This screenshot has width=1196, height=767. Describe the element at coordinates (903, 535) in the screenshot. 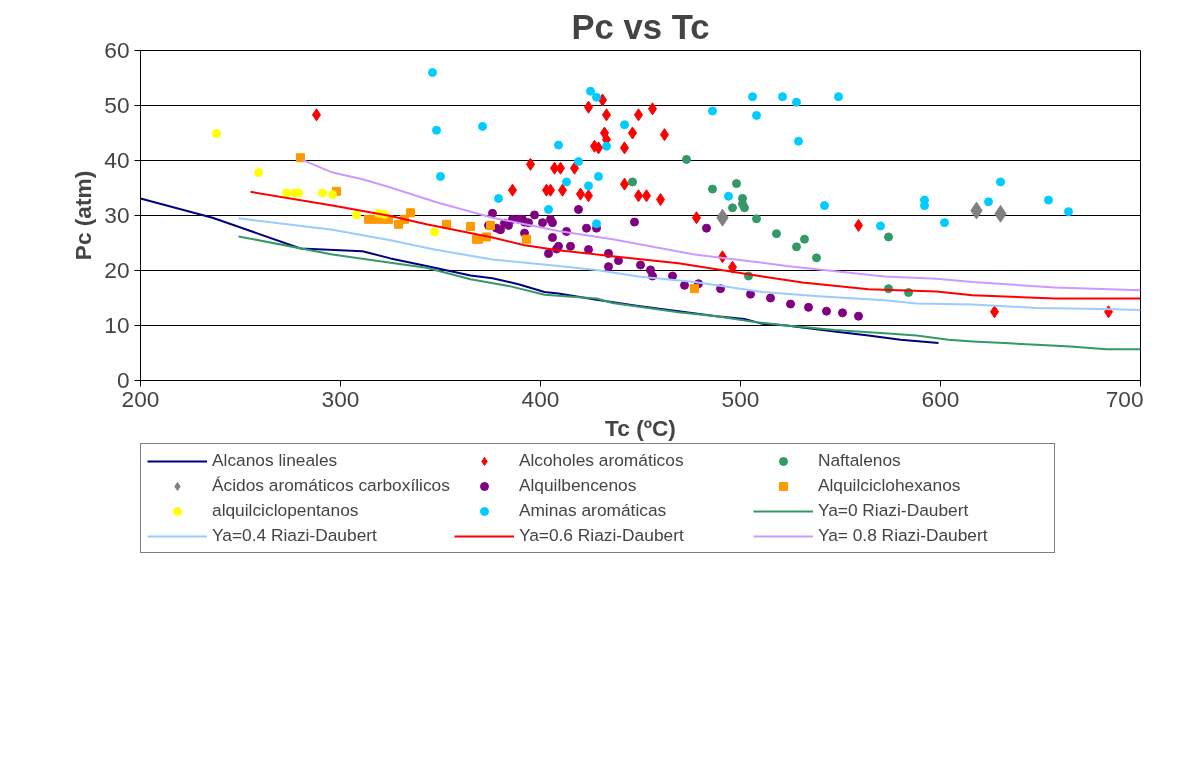

I see `legend-label: Ya= 0.8 Riazi-Daubert` at that location.